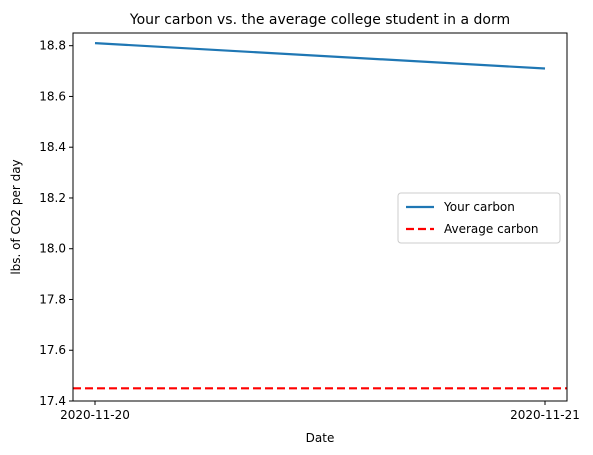 The height and width of the screenshot is (455, 593). What do you see at coordinates (52, 401) in the screenshot?
I see `y-tick-label: 17.4` at bounding box center [52, 401].